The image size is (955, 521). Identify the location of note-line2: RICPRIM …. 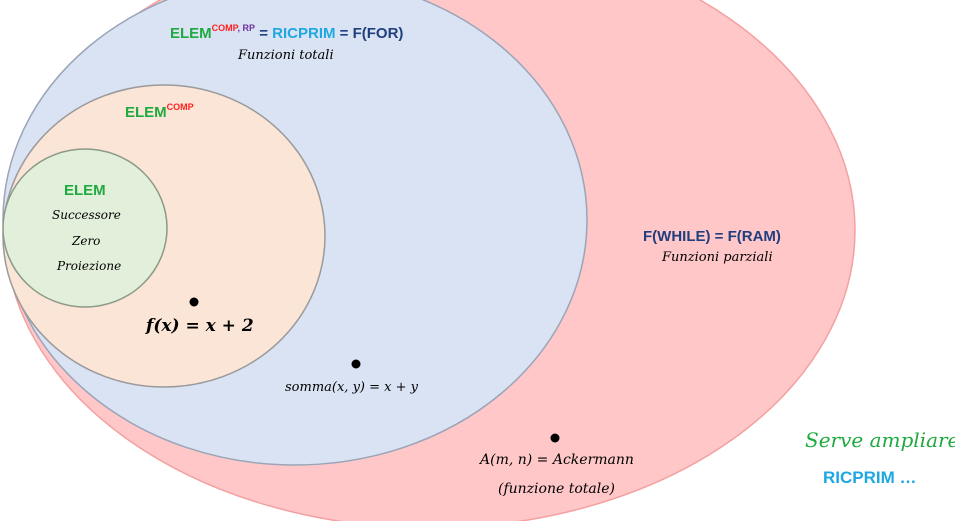
(870, 477).